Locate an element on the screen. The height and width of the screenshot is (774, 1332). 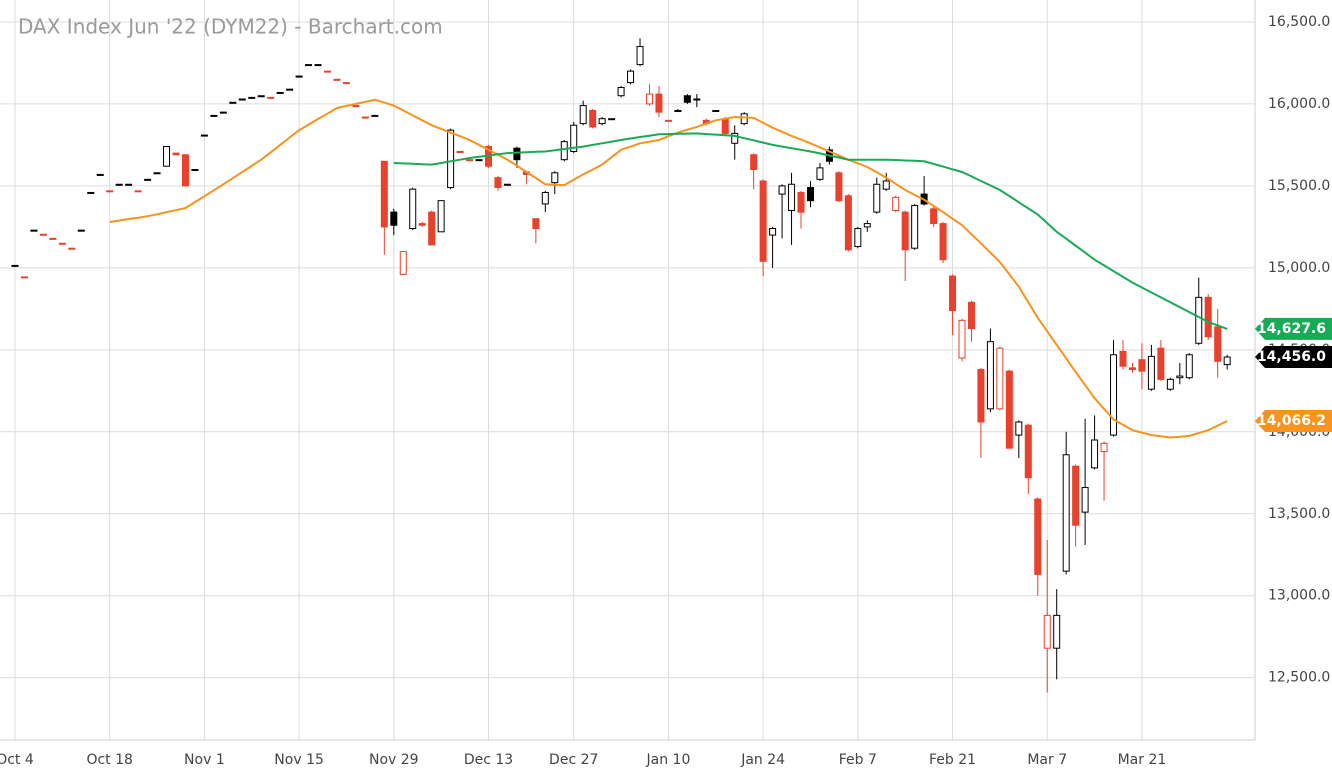
x-tick-label: Oct 4 is located at coordinates (17, 760).